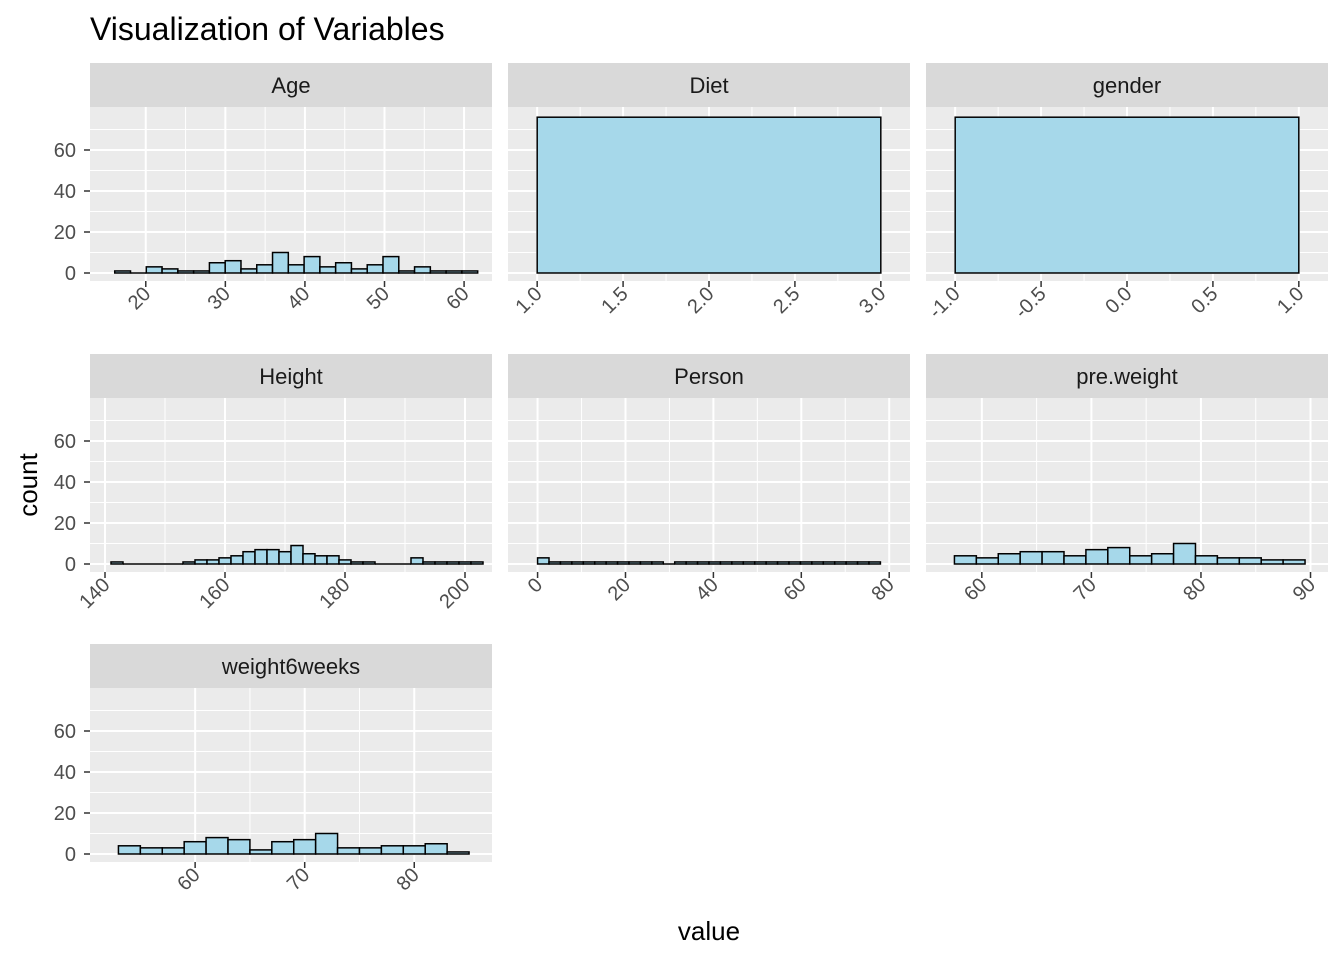  Describe the element at coordinates (290, 85) in the screenshot. I see `facet-strip-label: Age` at that location.